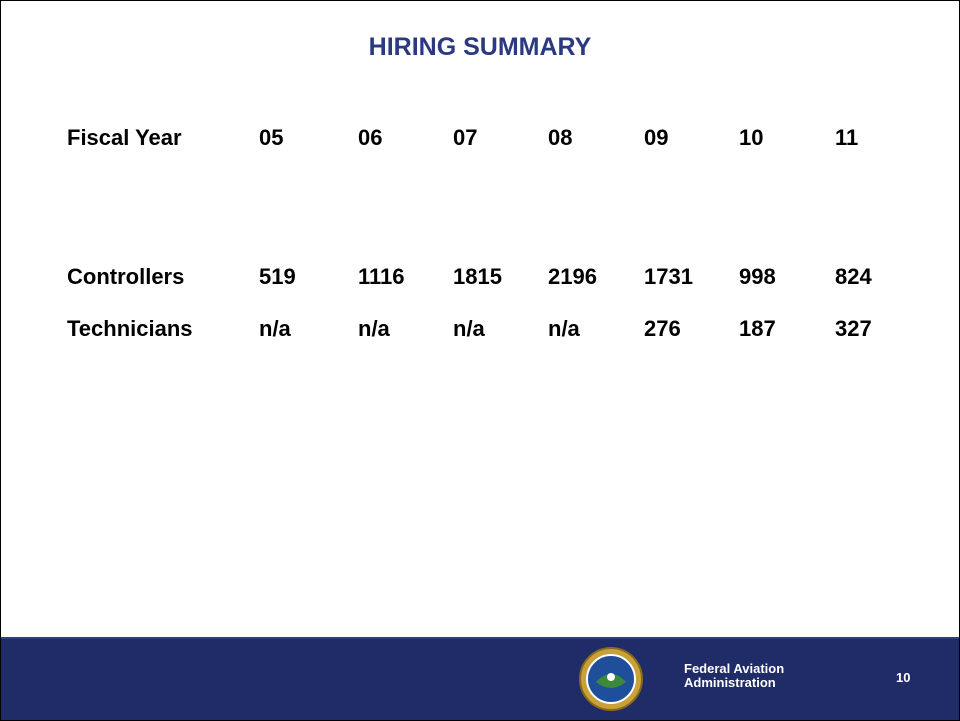 This screenshot has width=960, height=721. What do you see at coordinates (381, 276) in the screenshot?
I see `table-cell: 1116` at bounding box center [381, 276].